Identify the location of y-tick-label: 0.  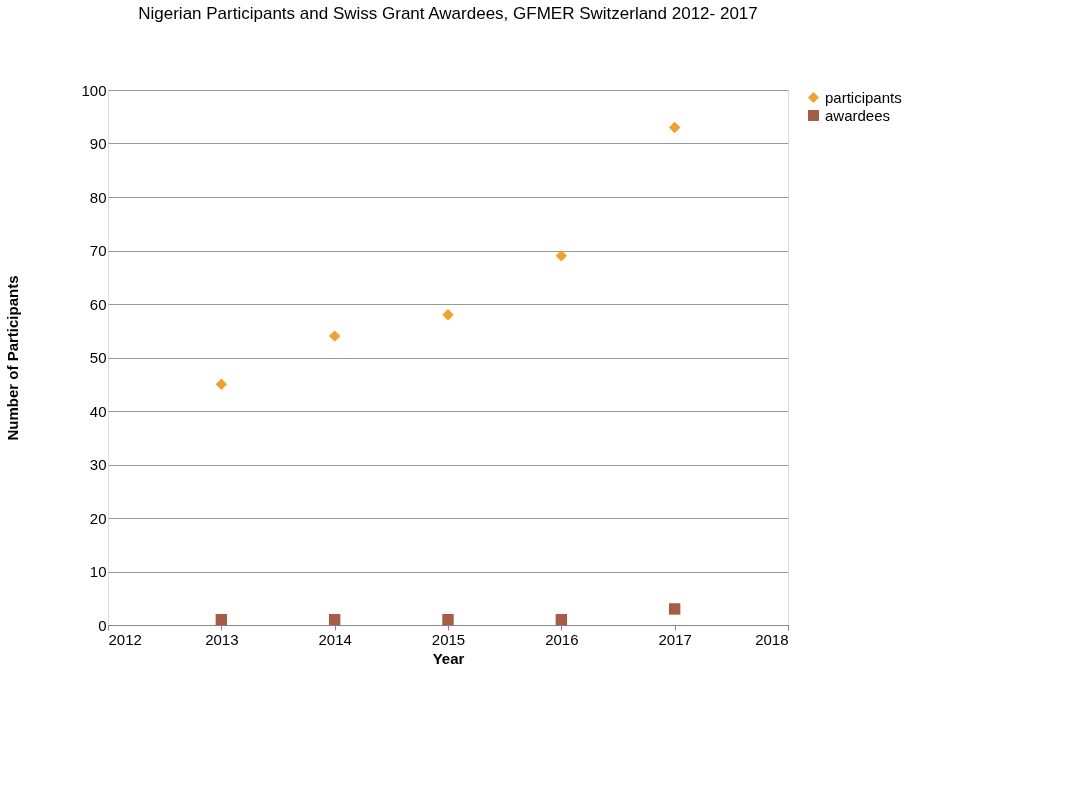
(102, 625).